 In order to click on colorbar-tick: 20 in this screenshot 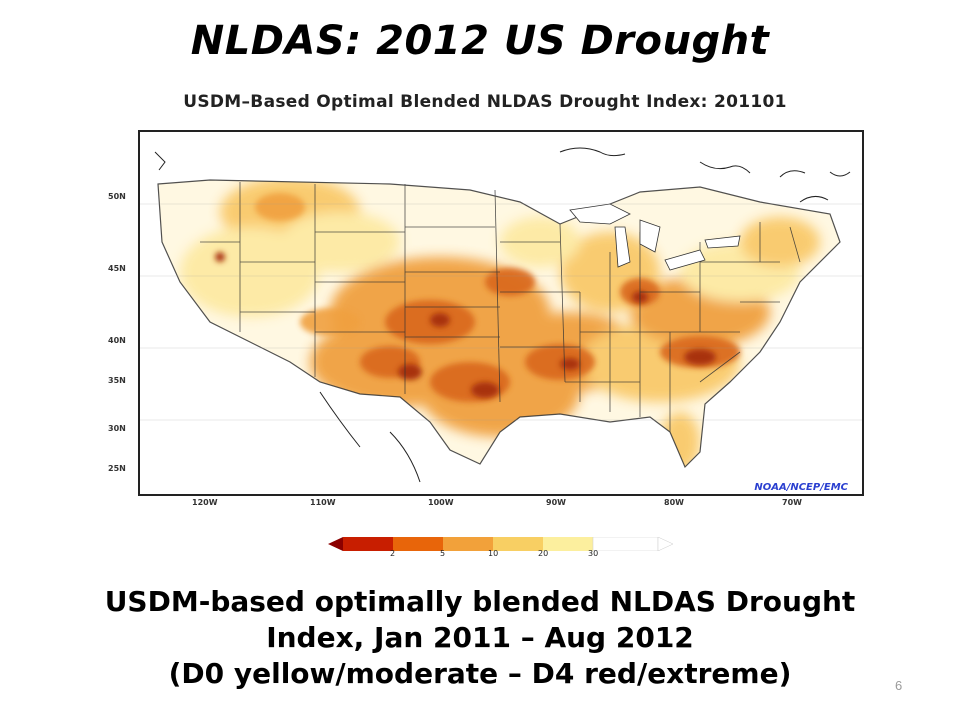, I will do `click(543, 553)`.